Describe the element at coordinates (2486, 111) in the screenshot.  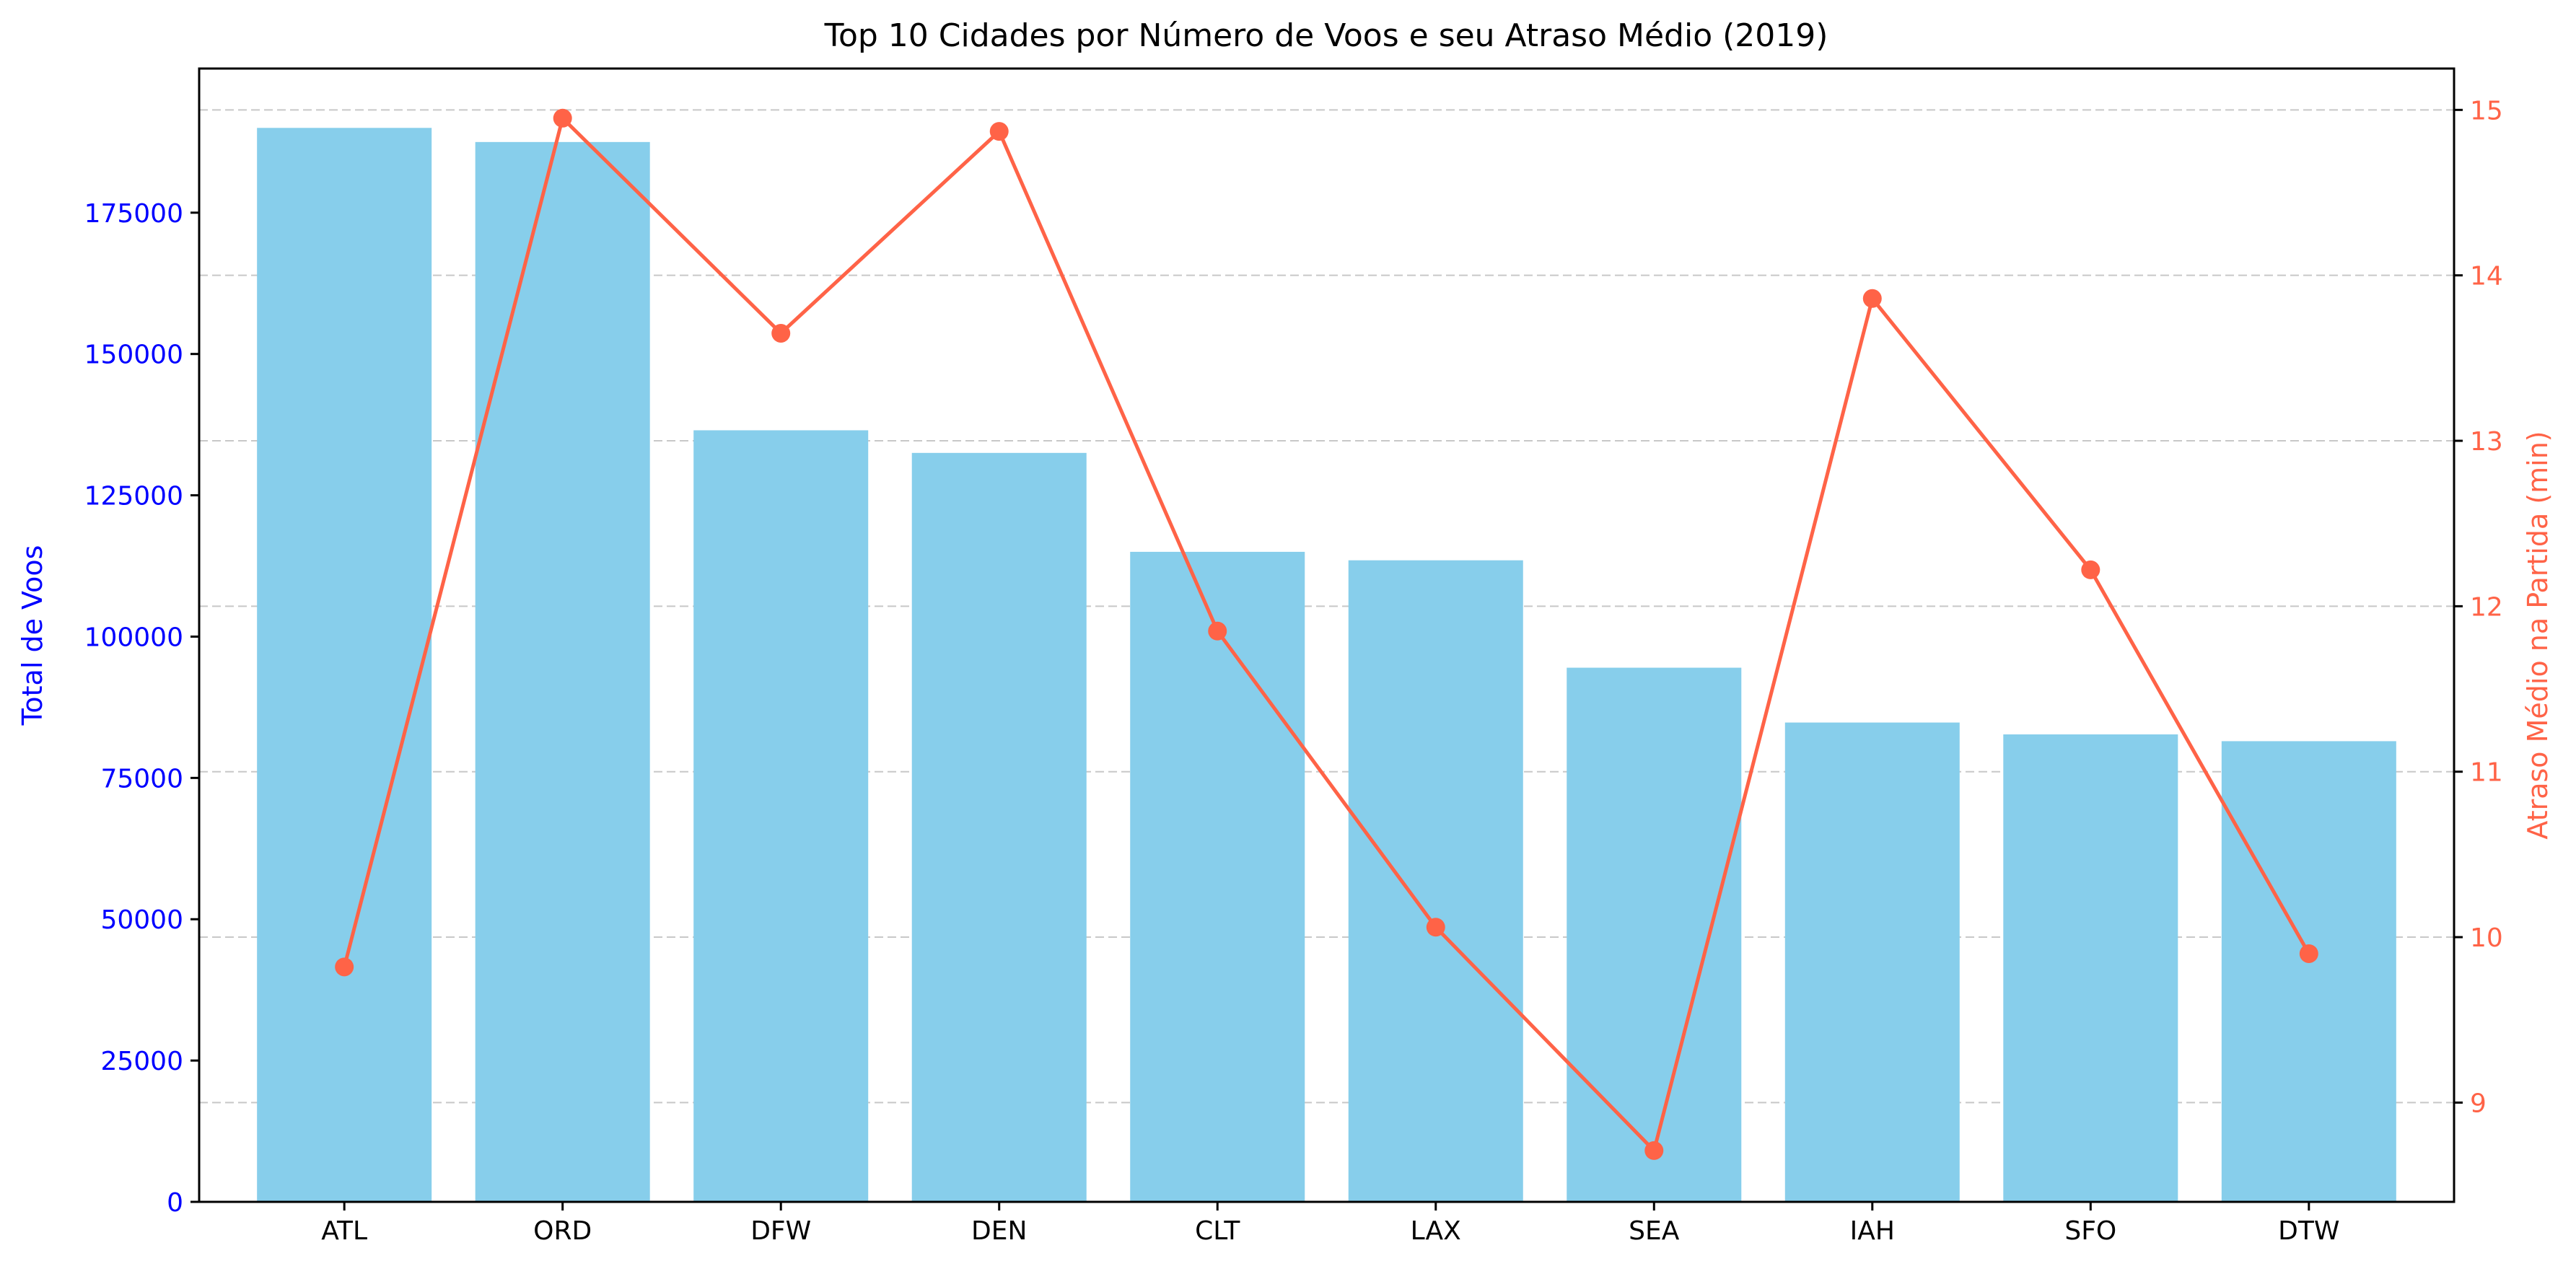
I see `right-tick-label: 15` at that location.